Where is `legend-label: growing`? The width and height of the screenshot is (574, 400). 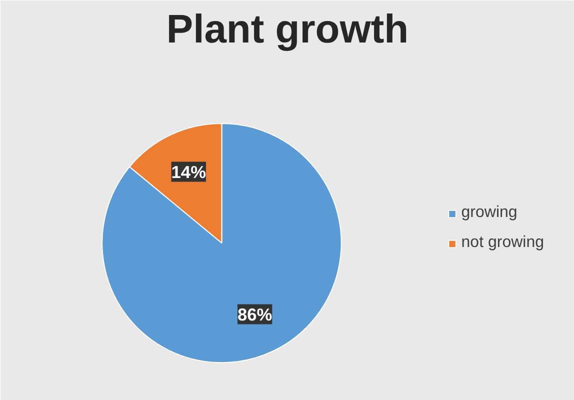 legend-label: growing is located at coordinates (489, 213).